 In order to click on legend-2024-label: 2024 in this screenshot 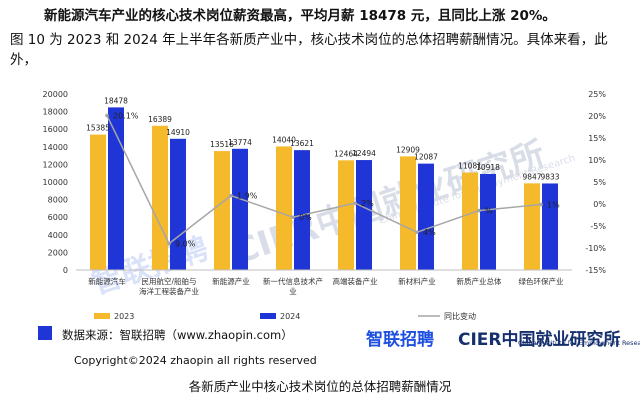, I will do `click(290, 316)`.